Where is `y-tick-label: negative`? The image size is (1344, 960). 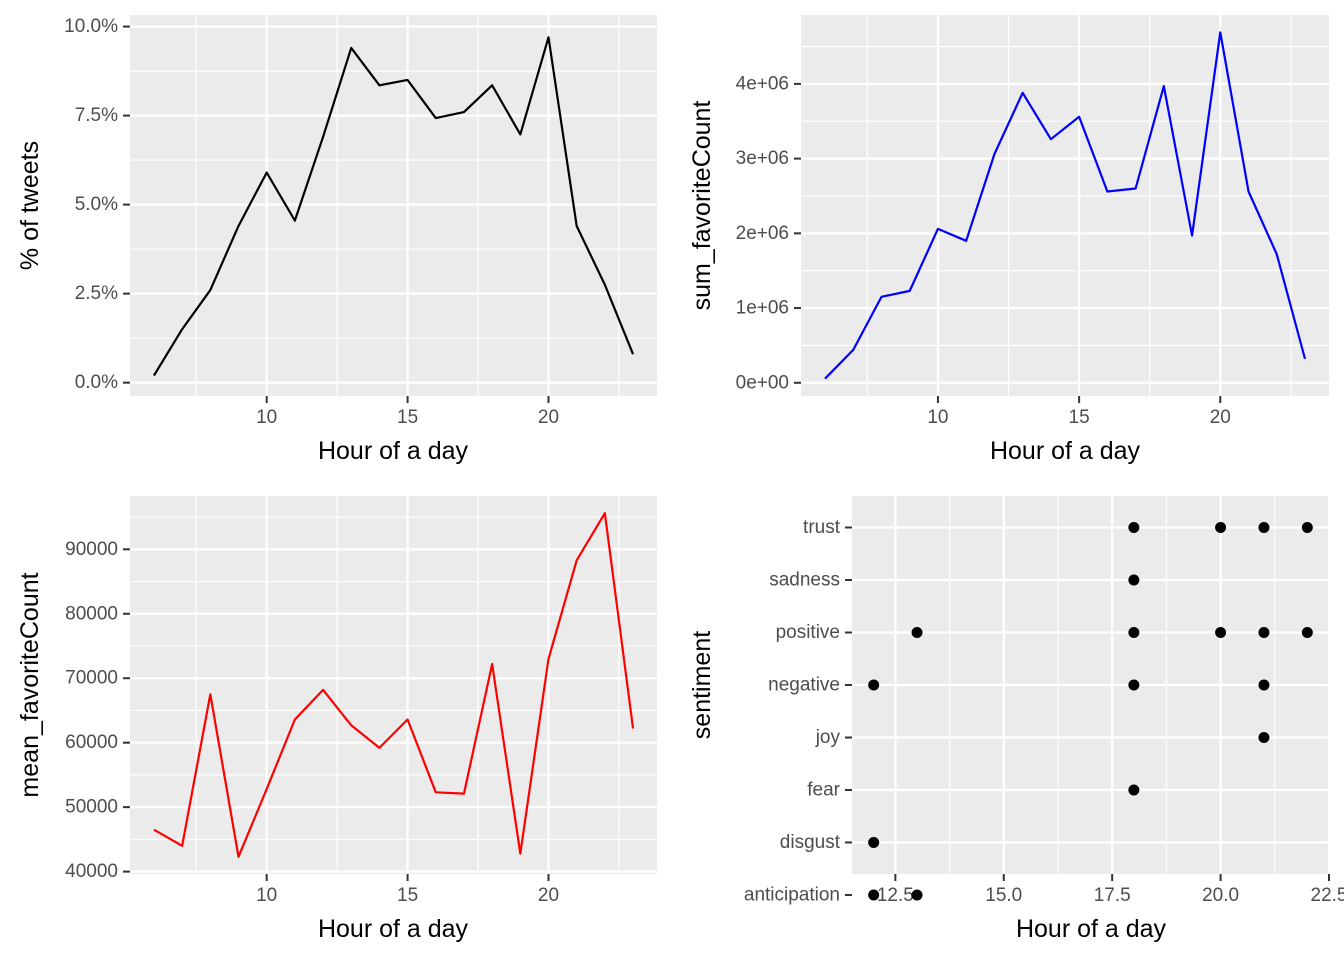
y-tick-label: negative is located at coordinates (804, 685).